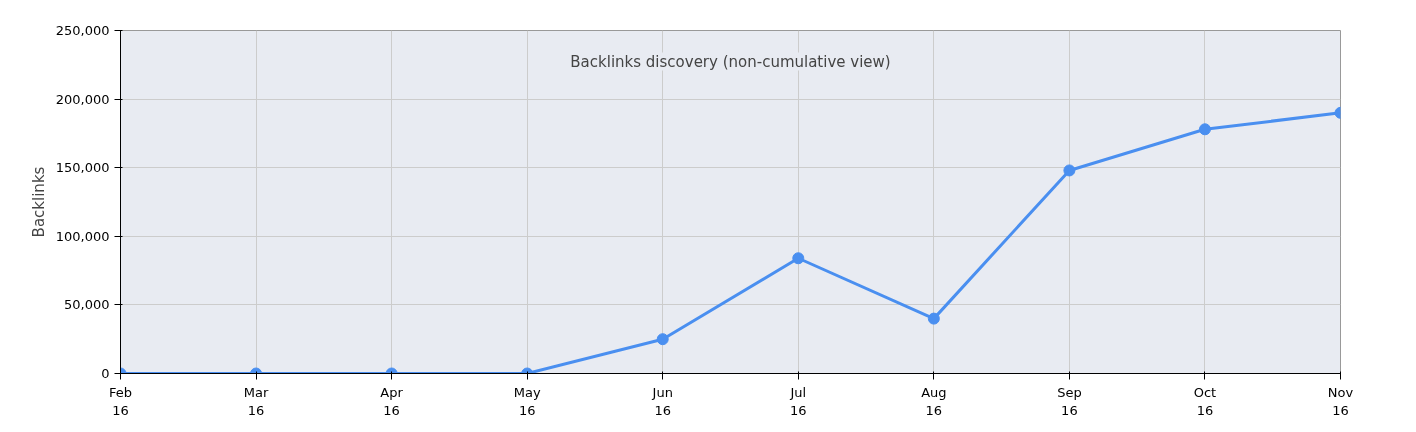  Describe the element at coordinates (105, 373) in the screenshot. I see `y-tick-label: 0` at that location.